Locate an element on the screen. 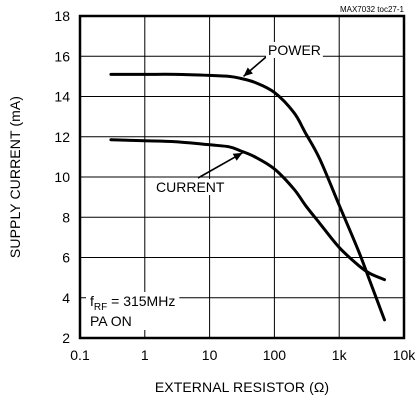  figure-id: MAX7032 toc27-1 is located at coordinates (372, 9).